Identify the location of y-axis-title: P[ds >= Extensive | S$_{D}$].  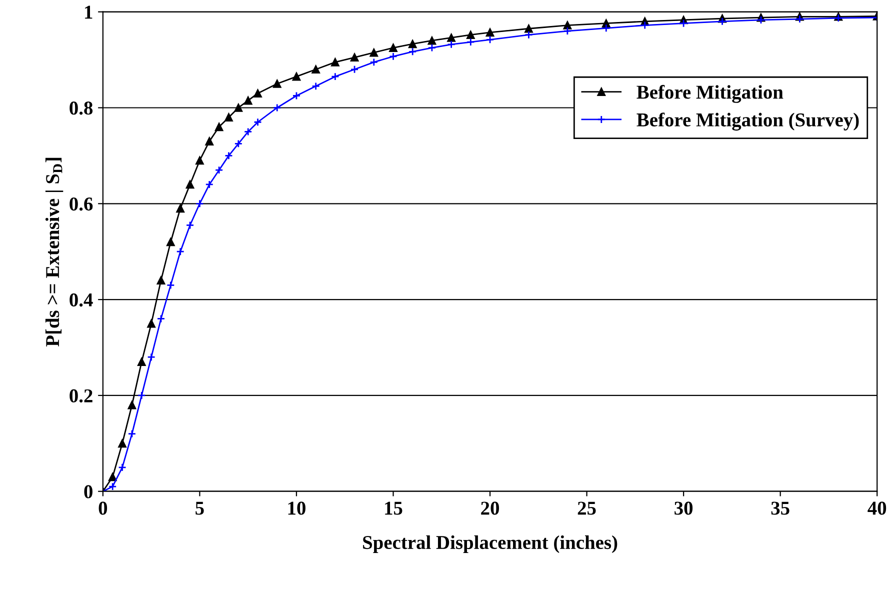
(54, 252).